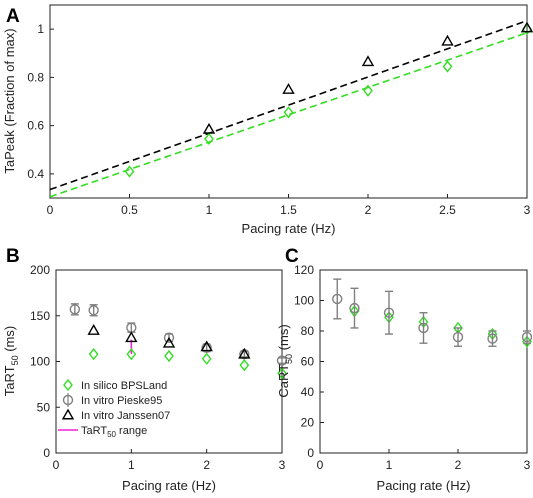 This screenshot has width=533, height=498. I want to click on panel-letter-a: A, so click(13, 16).